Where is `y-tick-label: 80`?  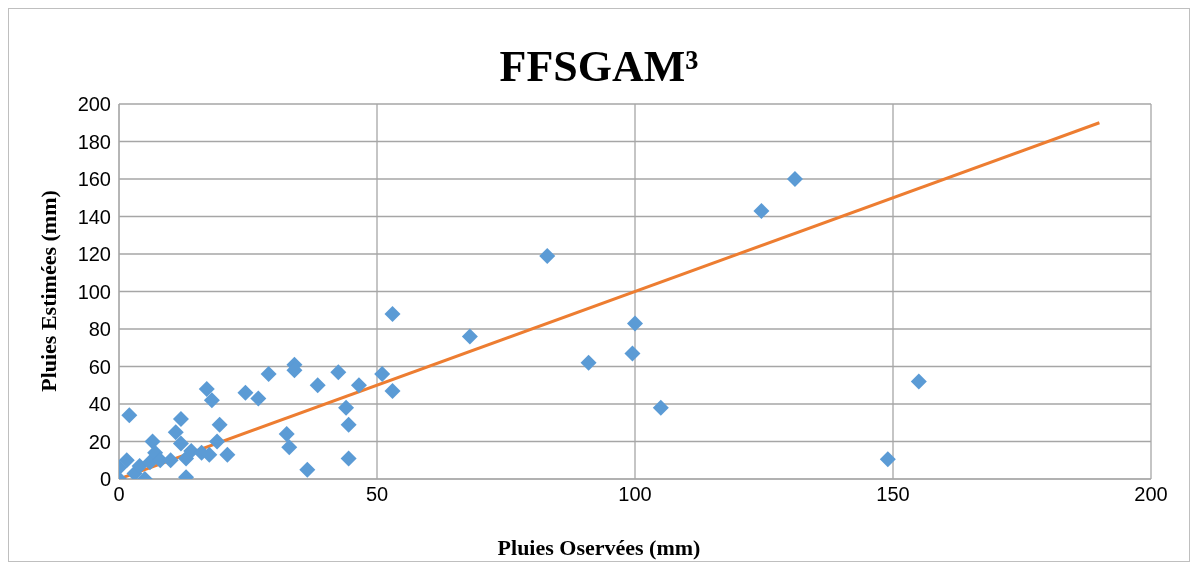 y-tick-label: 80 is located at coordinates (99, 329).